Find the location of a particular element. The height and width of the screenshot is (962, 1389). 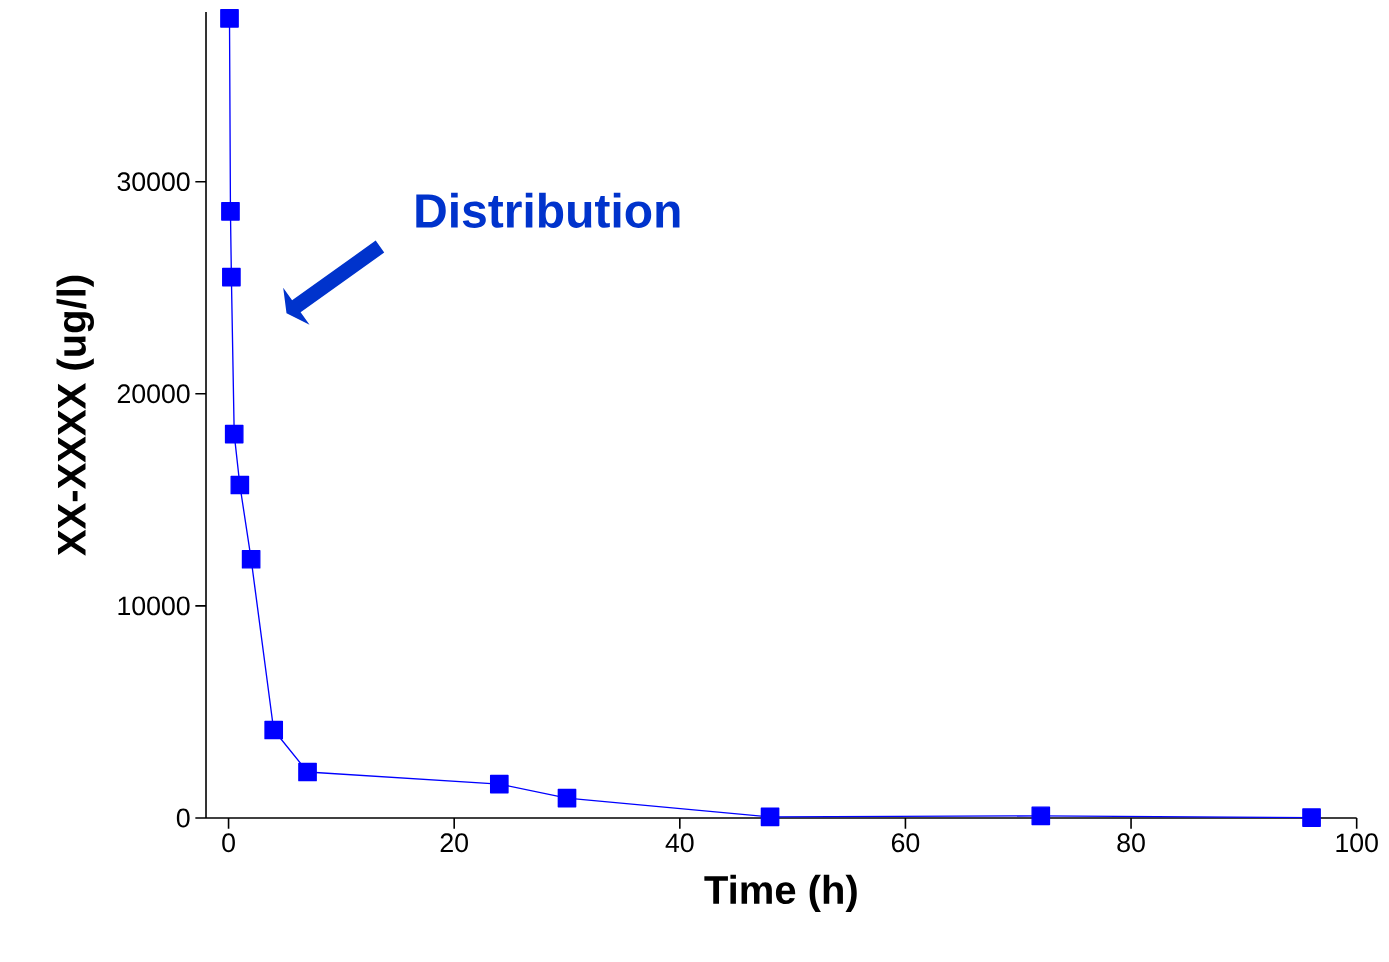

x-tick-label: 80 is located at coordinates (1131, 843).